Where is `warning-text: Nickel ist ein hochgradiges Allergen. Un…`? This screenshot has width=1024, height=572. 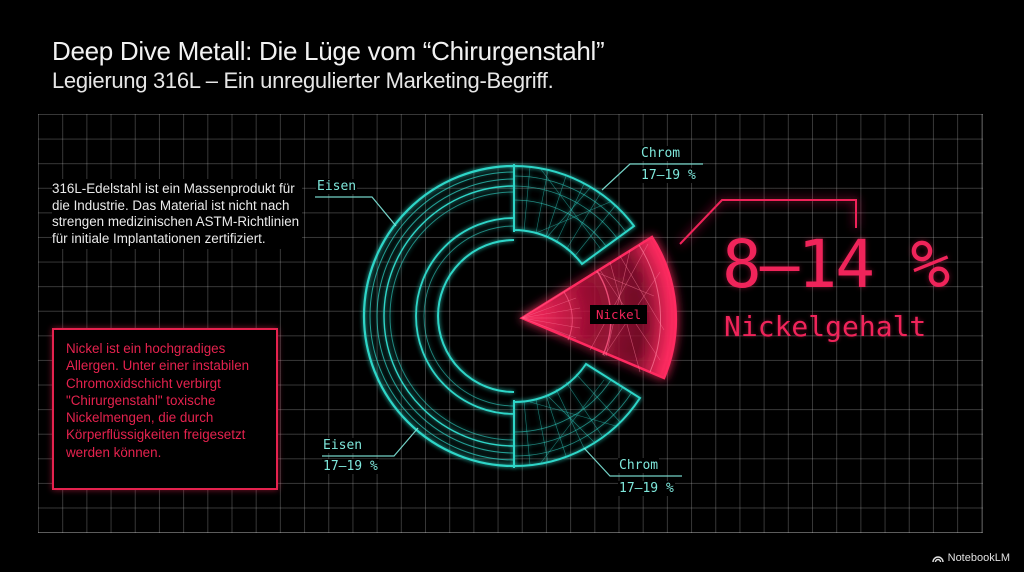
warning-text: Nickel ist ein hochgradiges Allergen. Un… is located at coordinates (158, 400).